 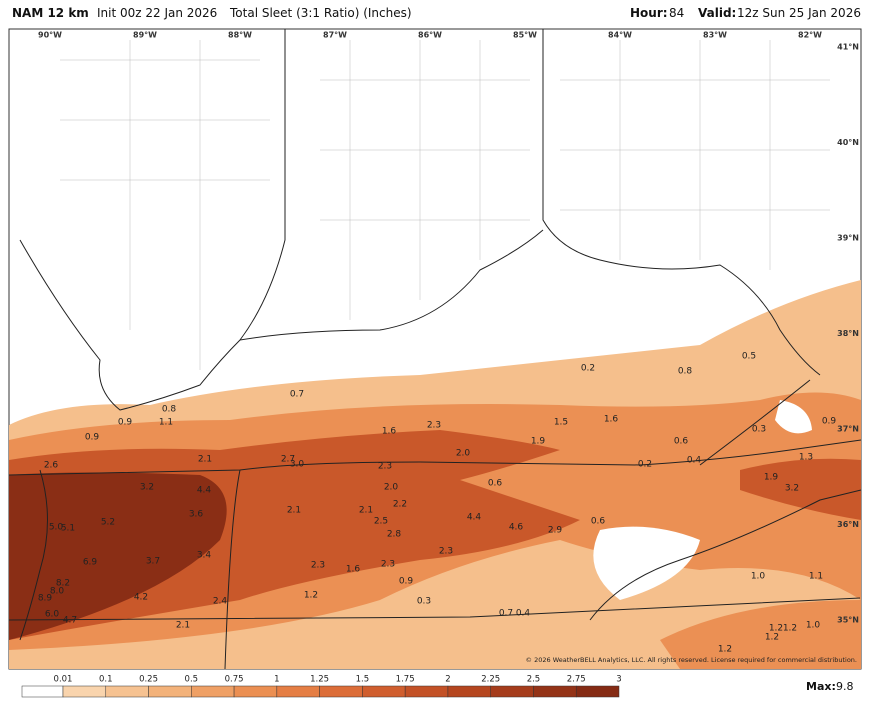 I want to click on value-label: 2.2, so click(x=400, y=505).